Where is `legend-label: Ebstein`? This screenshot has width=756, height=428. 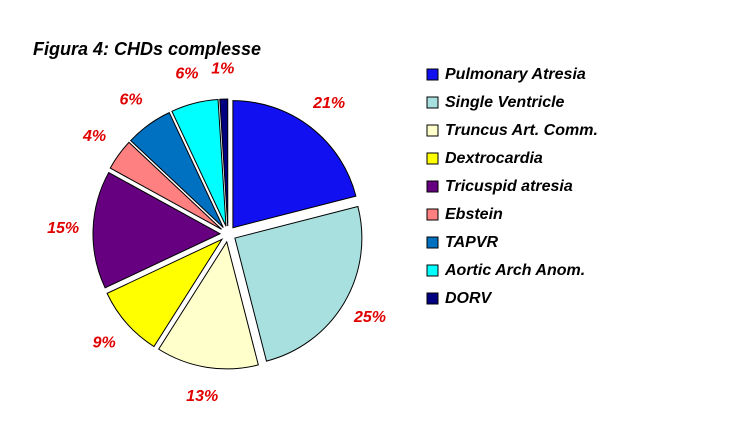
legend-label: Ebstein is located at coordinates (474, 214).